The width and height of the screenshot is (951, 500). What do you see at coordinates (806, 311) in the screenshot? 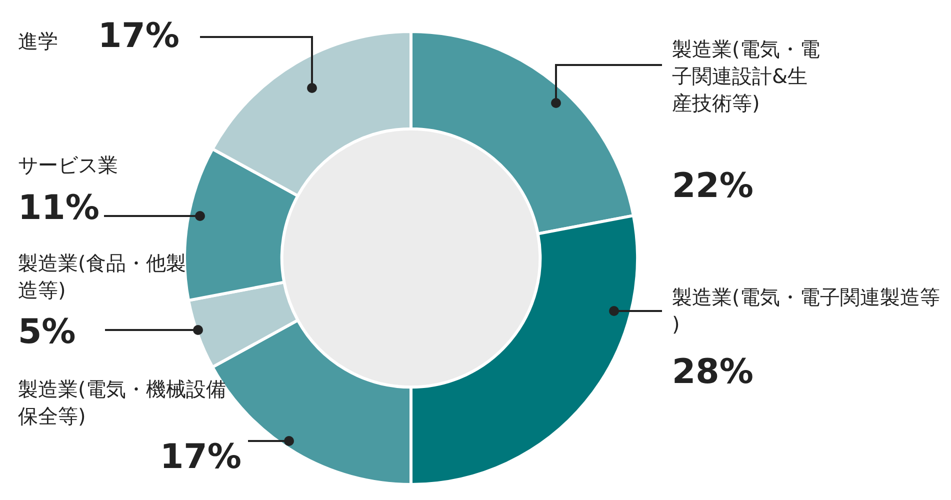
I see `slice-label: 製造業(電気・電子関連製造等)` at bounding box center [806, 311].